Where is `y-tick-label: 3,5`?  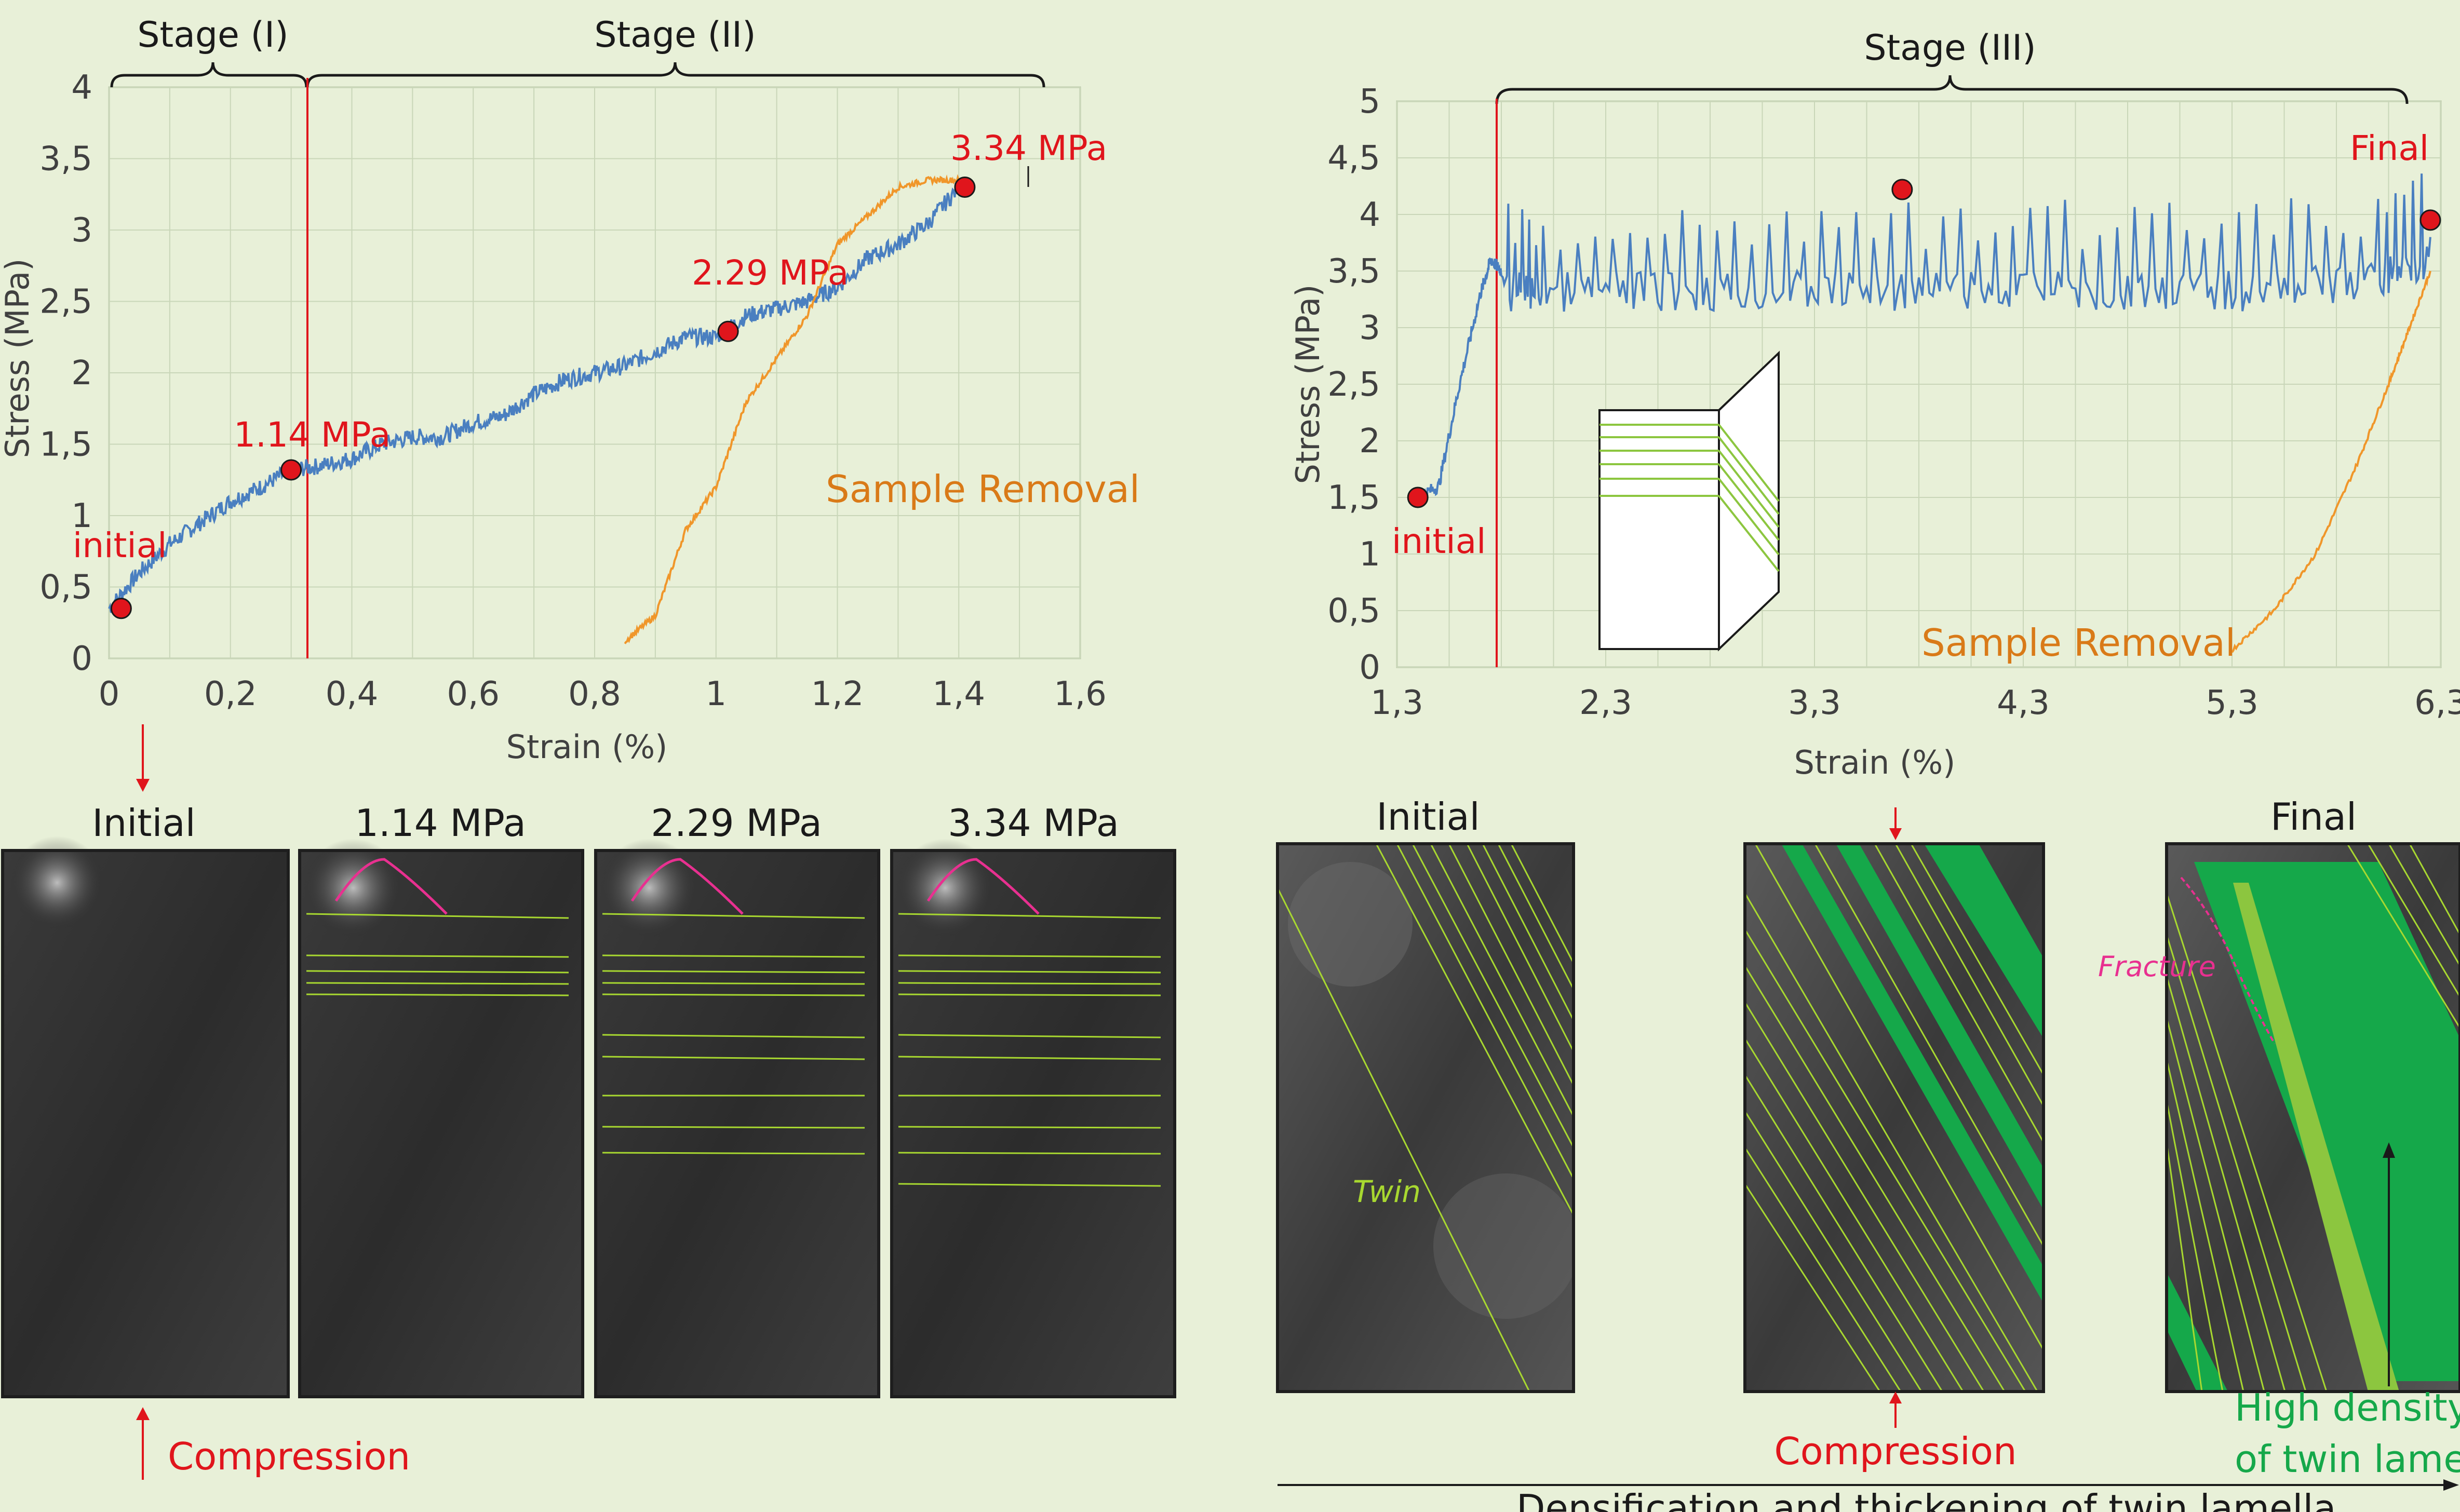
y-tick-label: 3,5 is located at coordinates (65, 159).